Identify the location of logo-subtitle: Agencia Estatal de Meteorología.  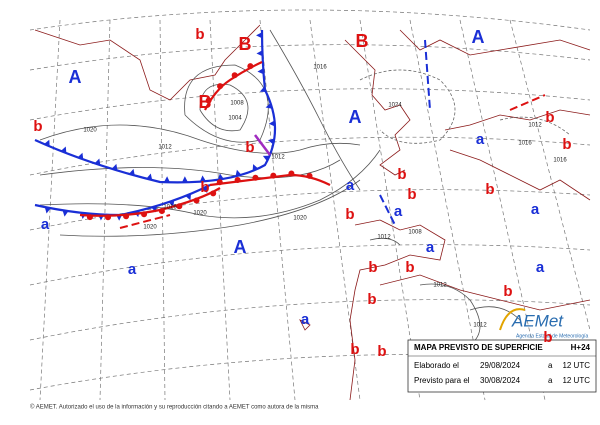
(552, 336).